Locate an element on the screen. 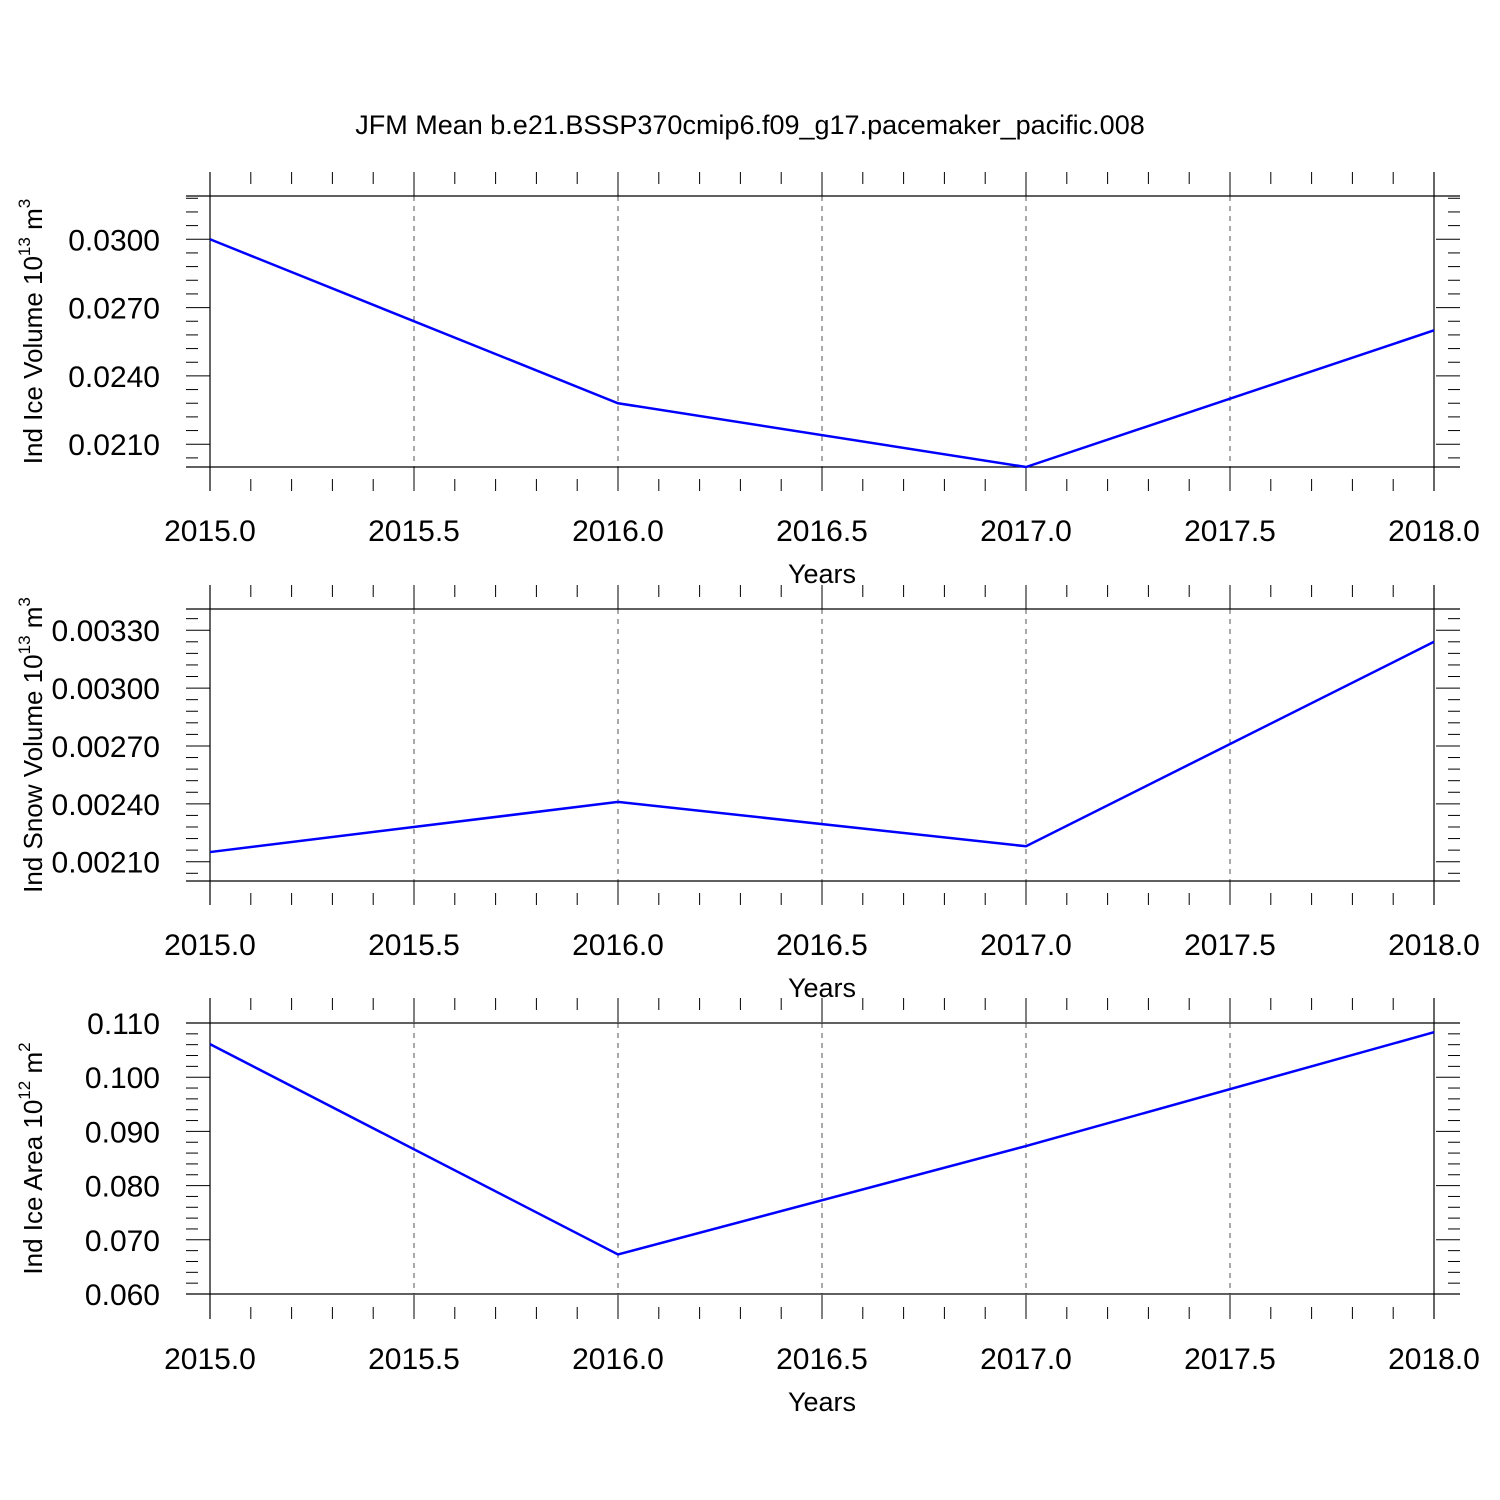  y-tick-label: 0.00300 is located at coordinates (106, 689).